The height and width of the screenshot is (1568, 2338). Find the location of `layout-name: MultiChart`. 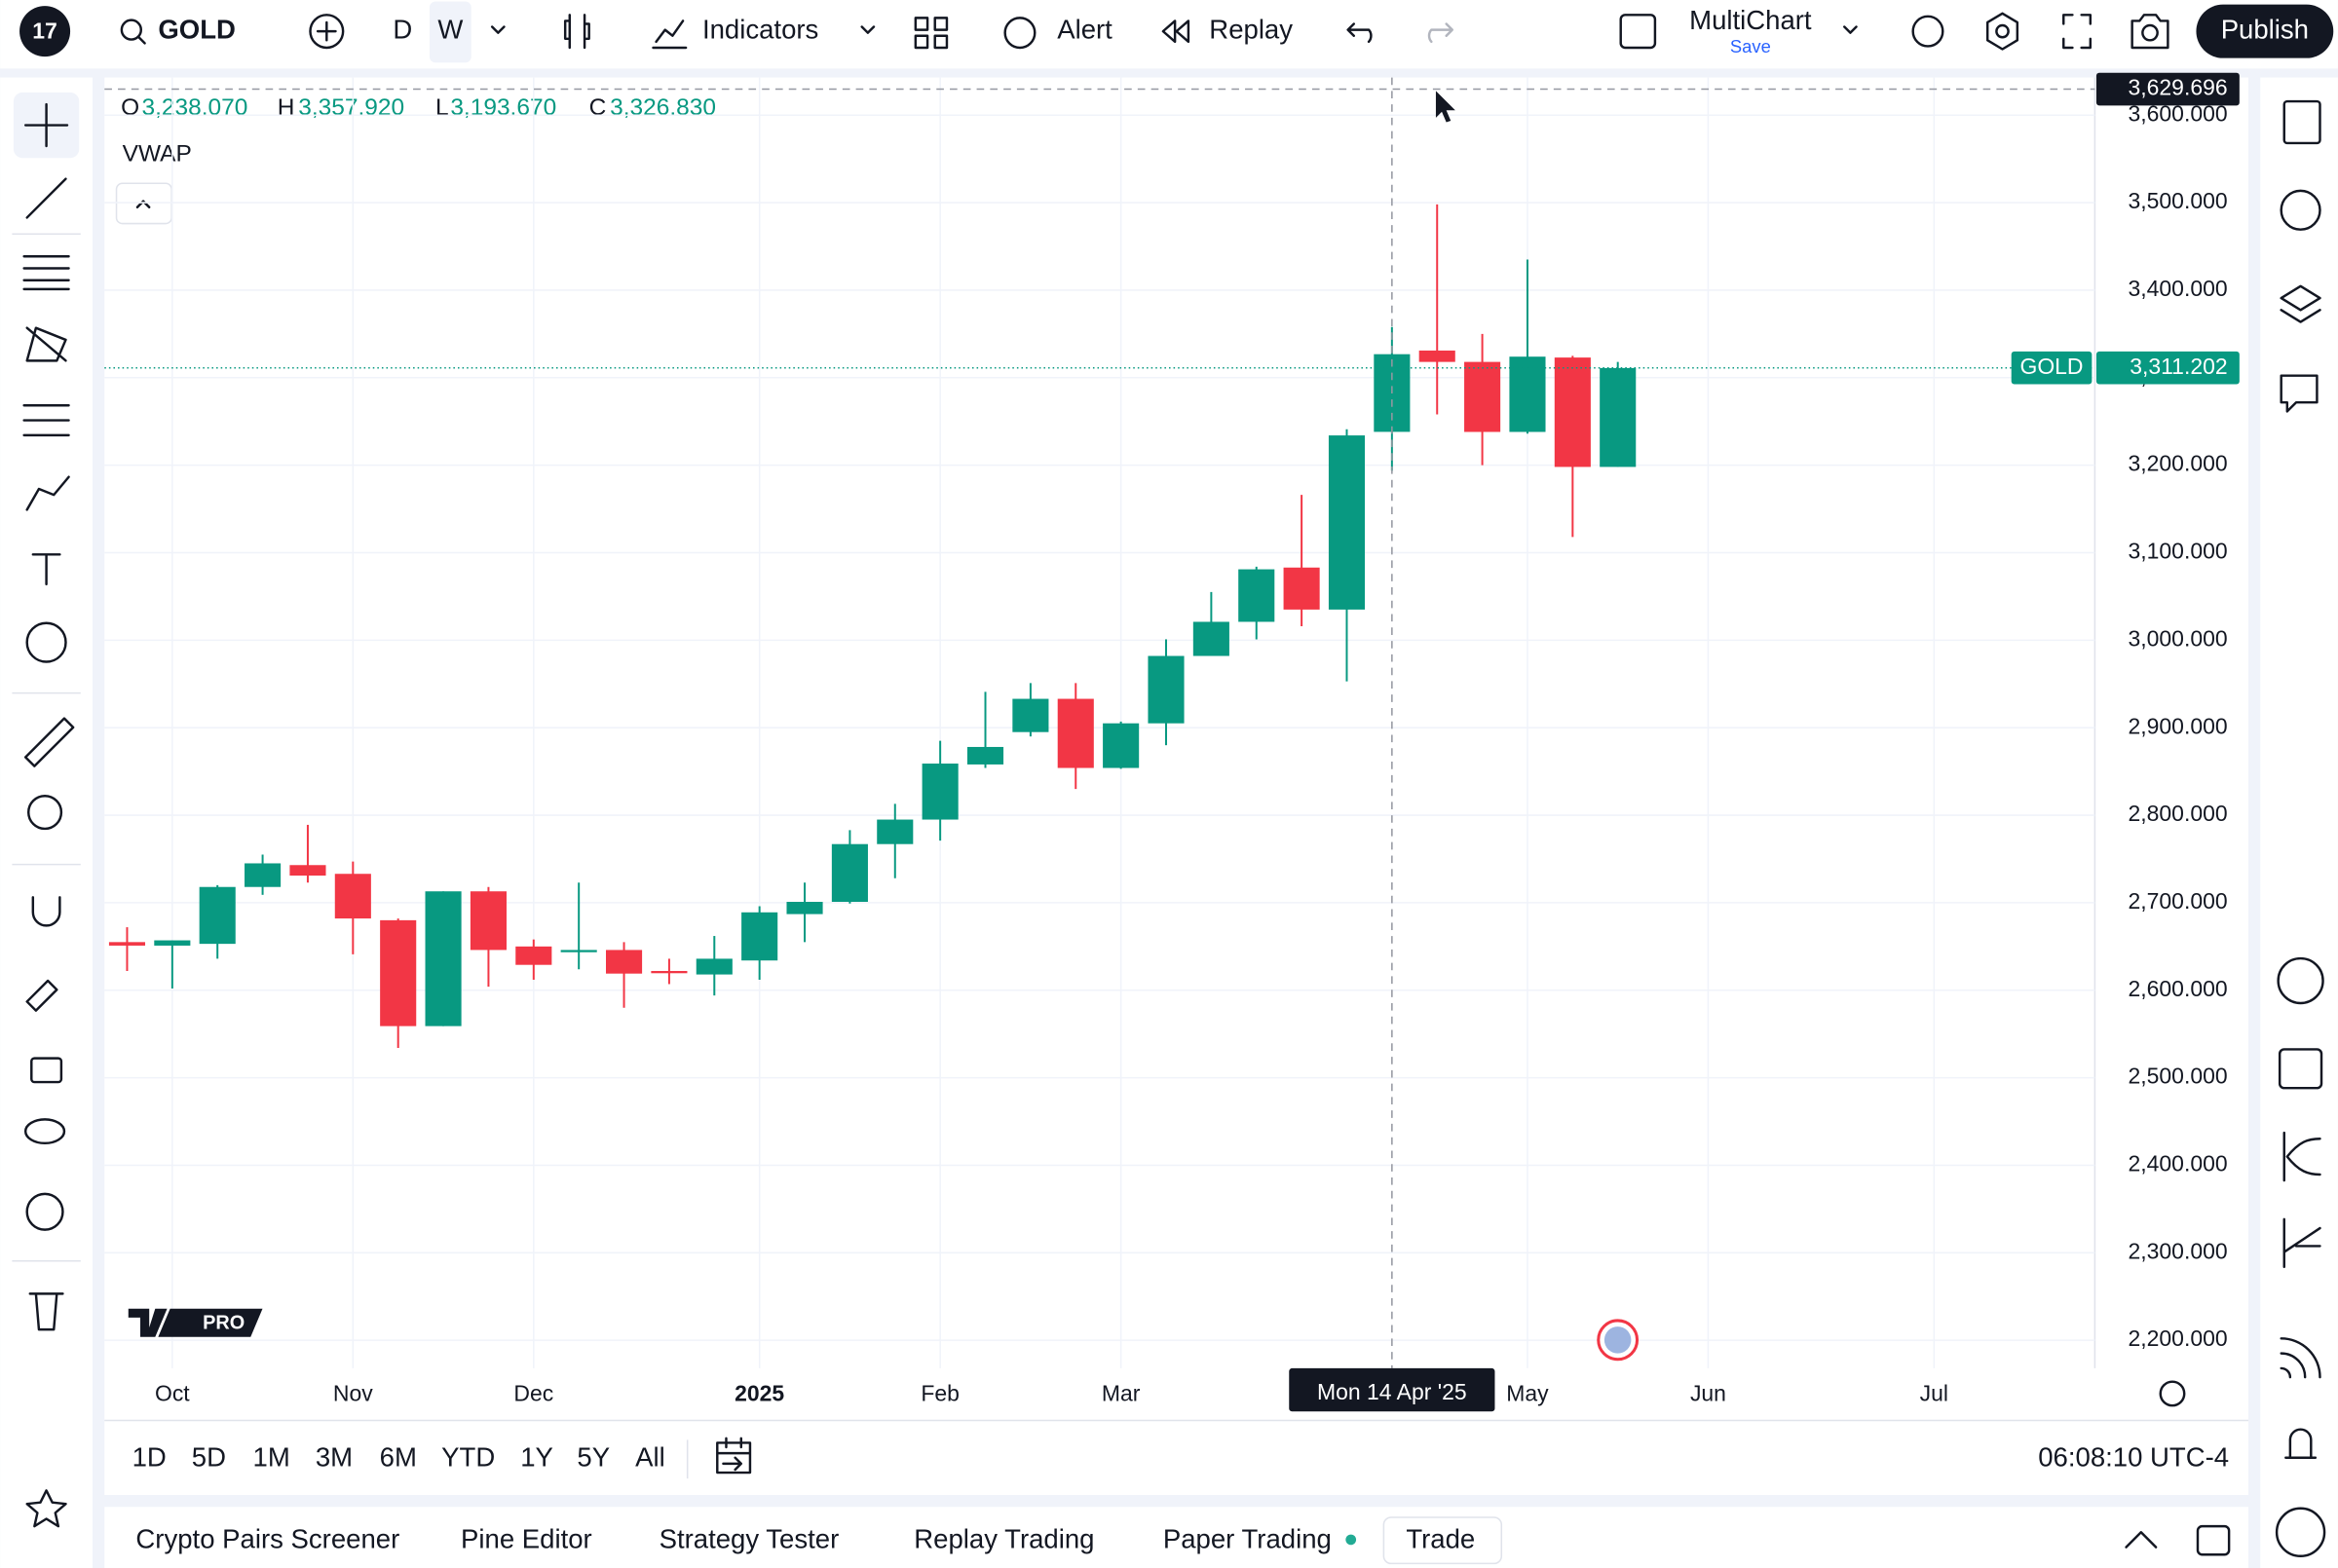

layout-name: MultiChart is located at coordinates (1750, 20).